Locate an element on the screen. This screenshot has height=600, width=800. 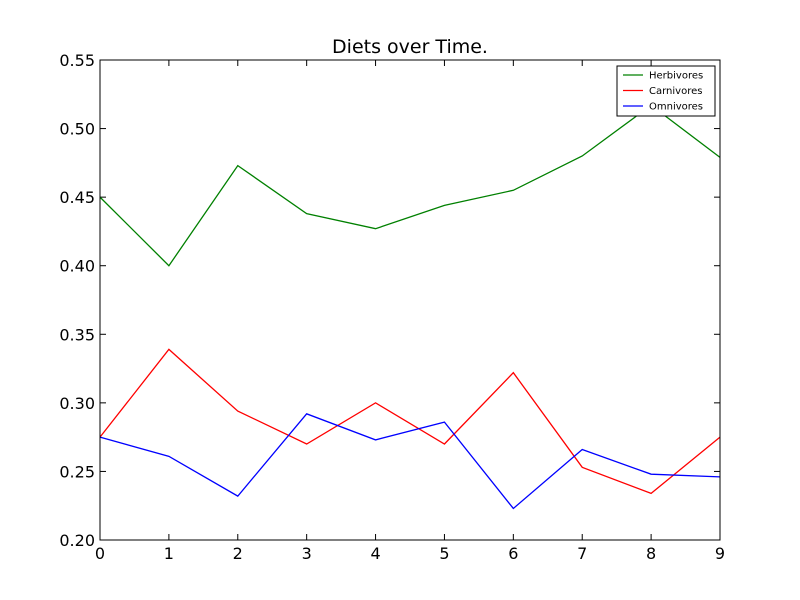
y-tick-label: 0.25 is located at coordinates (77, 471).